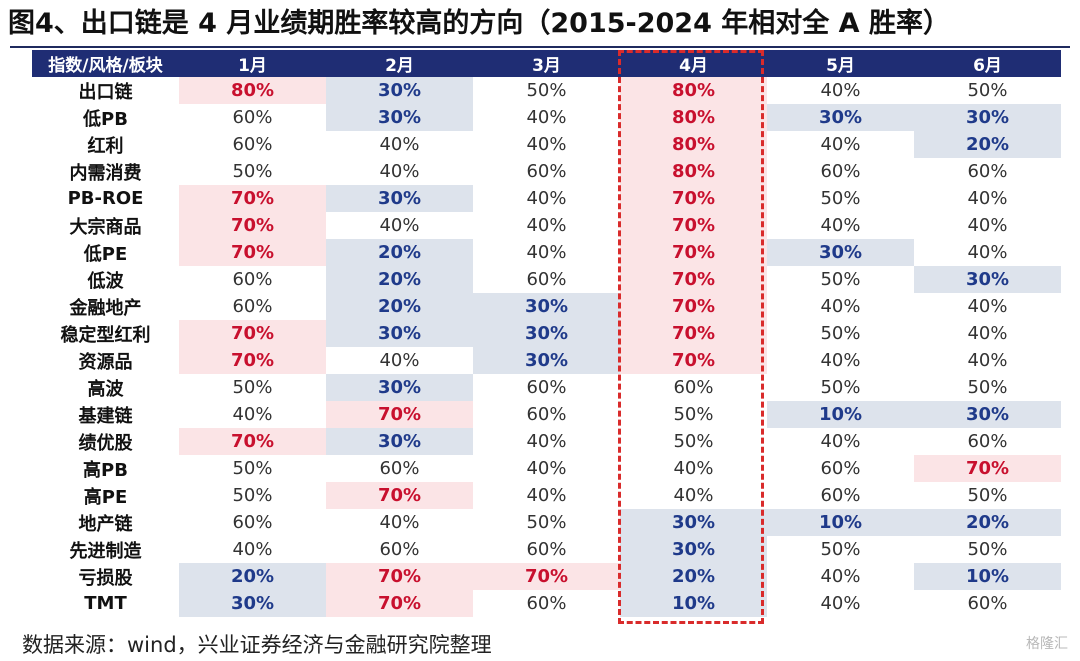 The width and height of the screenshot is (1080, 661). Describe the element at coordinates (105, 416) in the screenshot. I see `row-label: 基建链` at that location.